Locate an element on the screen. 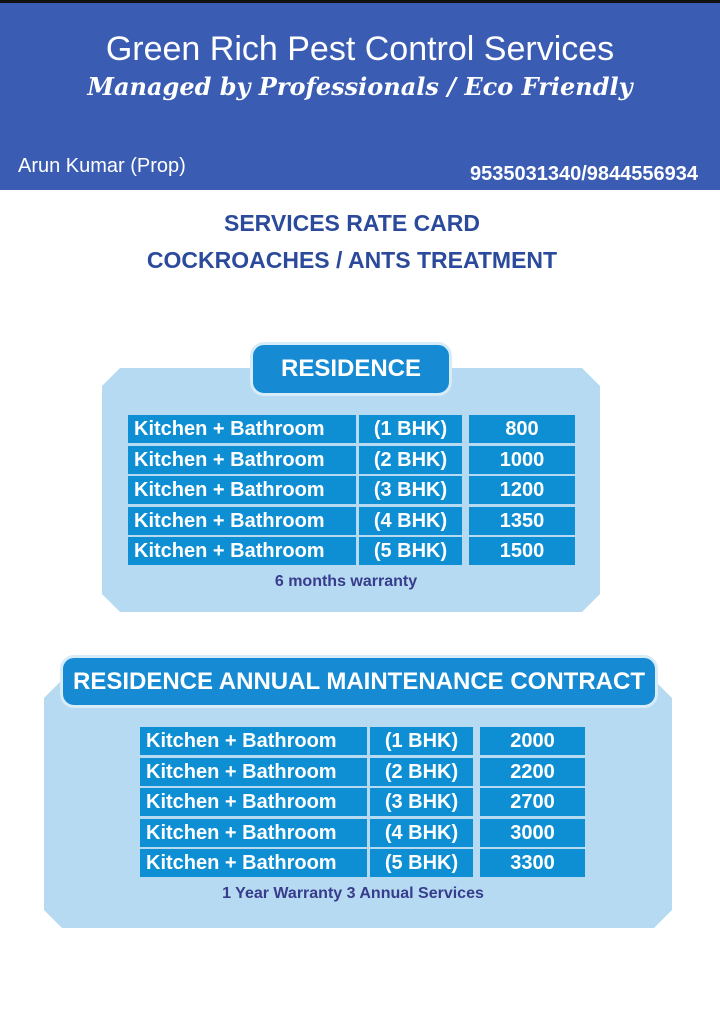 This screenshot has width=720, height=1023. company-name: Green Rich Pest Control Services is located at coordinates (360, 49).